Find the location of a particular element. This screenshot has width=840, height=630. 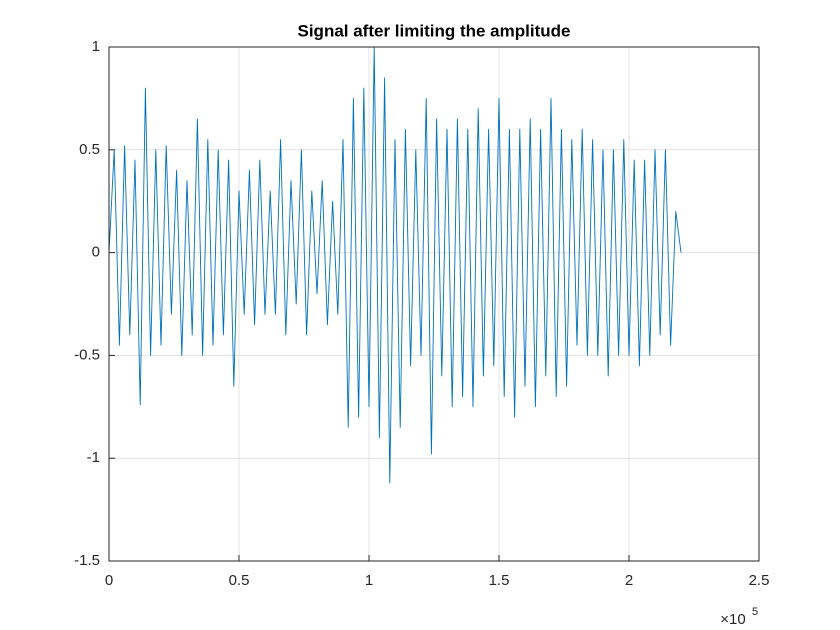

x-tick-label: 0 is located at coordinates (109, 580).